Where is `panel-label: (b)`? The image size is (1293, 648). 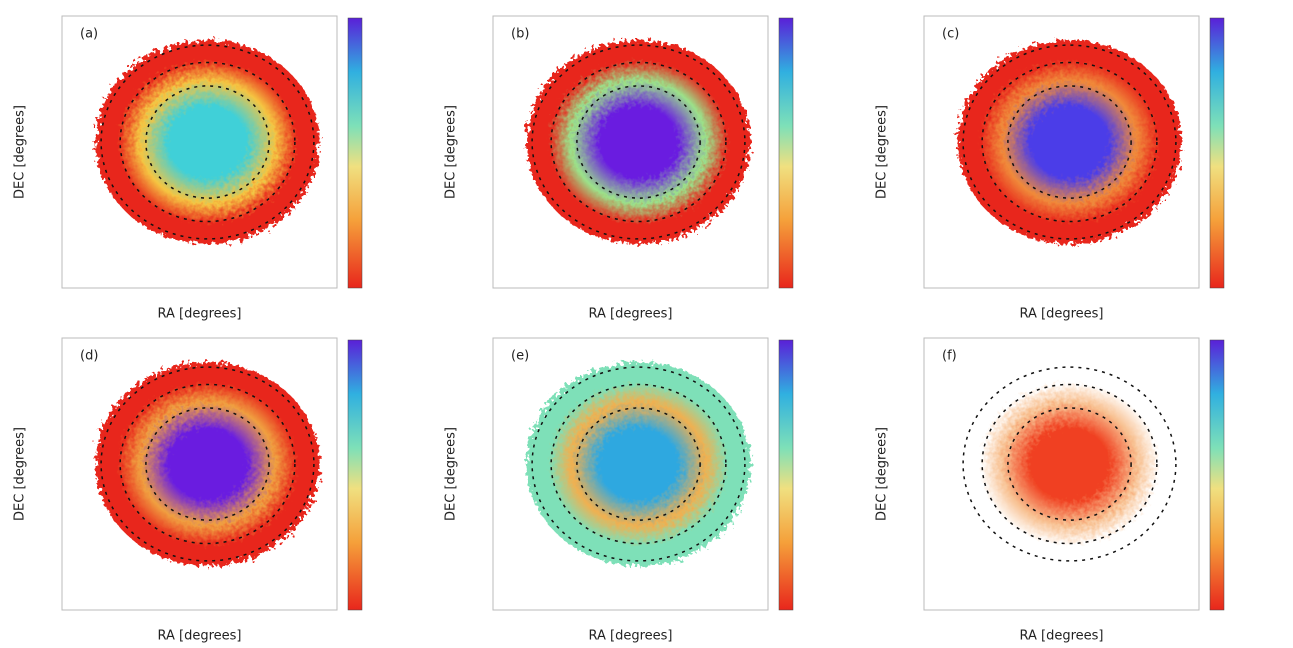
panel-label: (b) is located at coordinates (520, 34).